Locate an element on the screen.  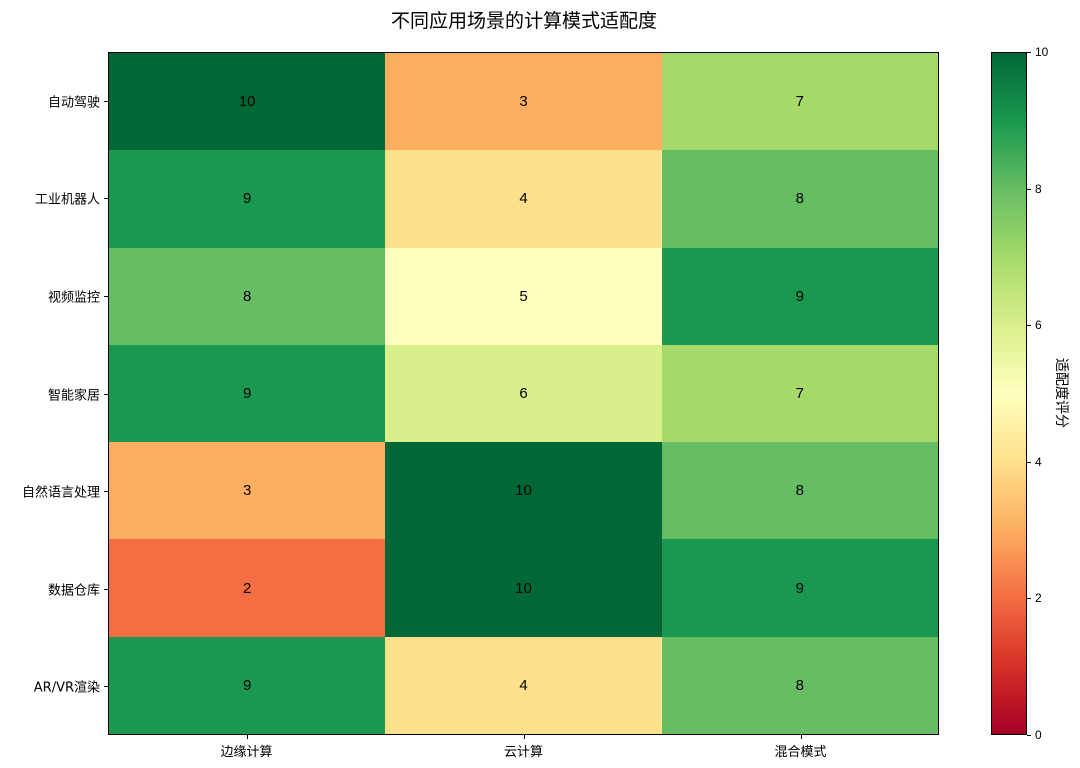
x-tick-label: 云计算 is located at coordinates (523, 752).